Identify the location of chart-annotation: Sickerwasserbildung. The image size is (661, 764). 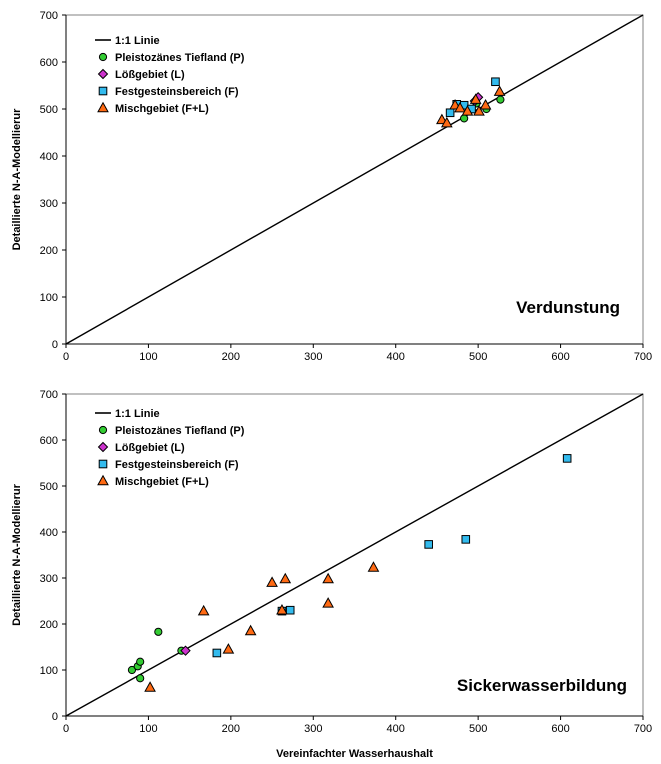
(542, 685).